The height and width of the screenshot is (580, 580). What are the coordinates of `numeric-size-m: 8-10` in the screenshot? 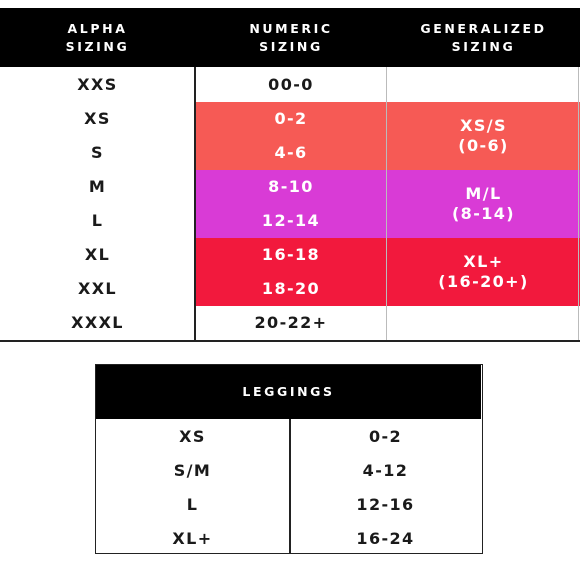 It's located at (291, 186).